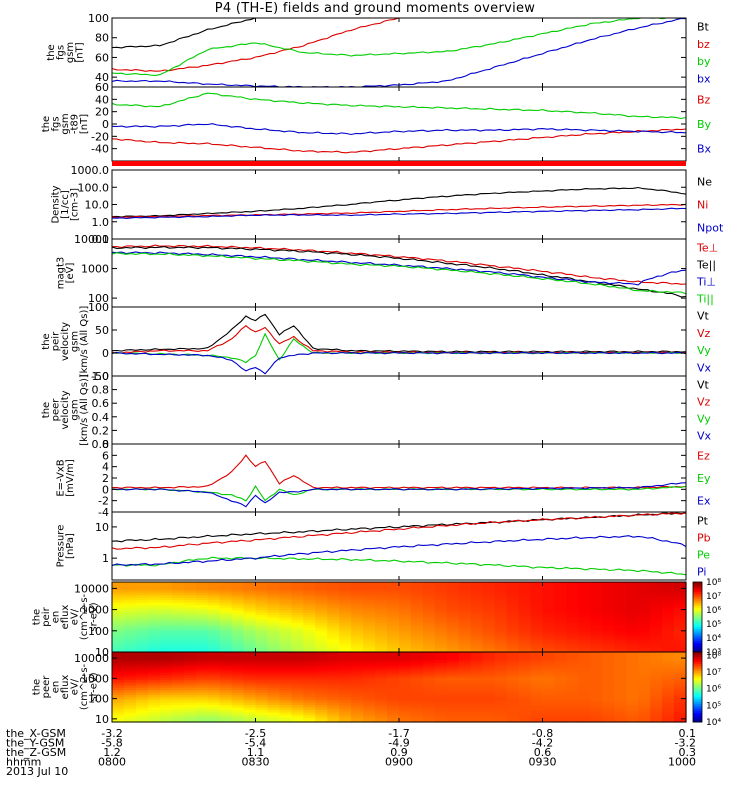  What do you see at coordinates (713, 597) in the screenshot?
I see `colorbar-label-p8-4: 10⁷` at bounding box center [713, 597].